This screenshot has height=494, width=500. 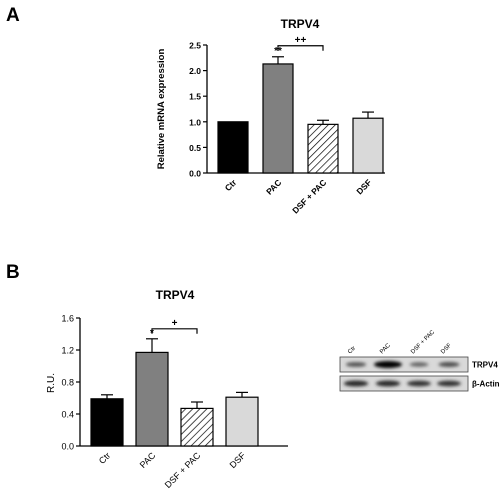 I want to click on chart-b-y-axis-label: R.U., so click(x=51, y=383).